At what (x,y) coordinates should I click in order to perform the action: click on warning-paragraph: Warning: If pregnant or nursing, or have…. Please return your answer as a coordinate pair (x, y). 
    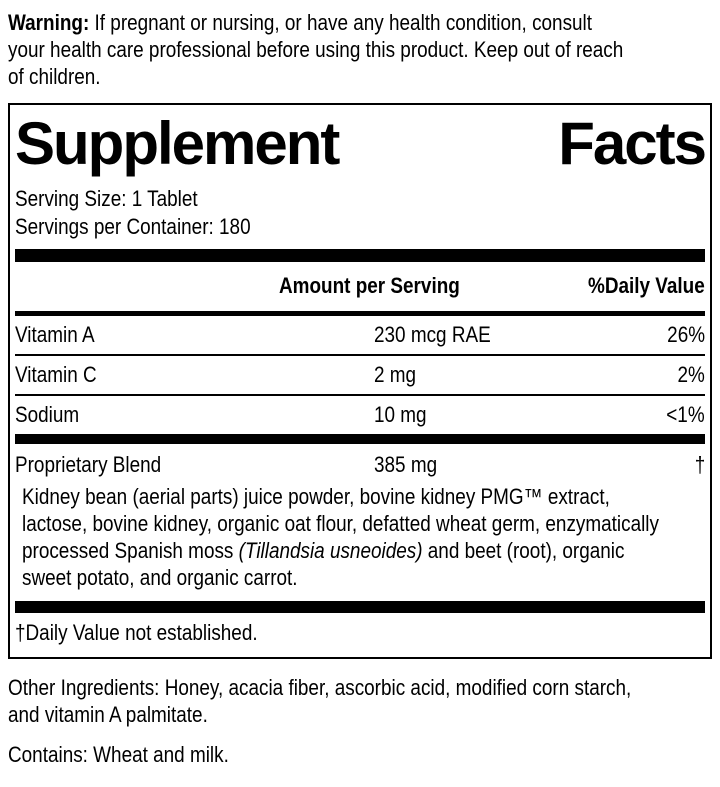
    Looking at the image, I should click on (360, 49).